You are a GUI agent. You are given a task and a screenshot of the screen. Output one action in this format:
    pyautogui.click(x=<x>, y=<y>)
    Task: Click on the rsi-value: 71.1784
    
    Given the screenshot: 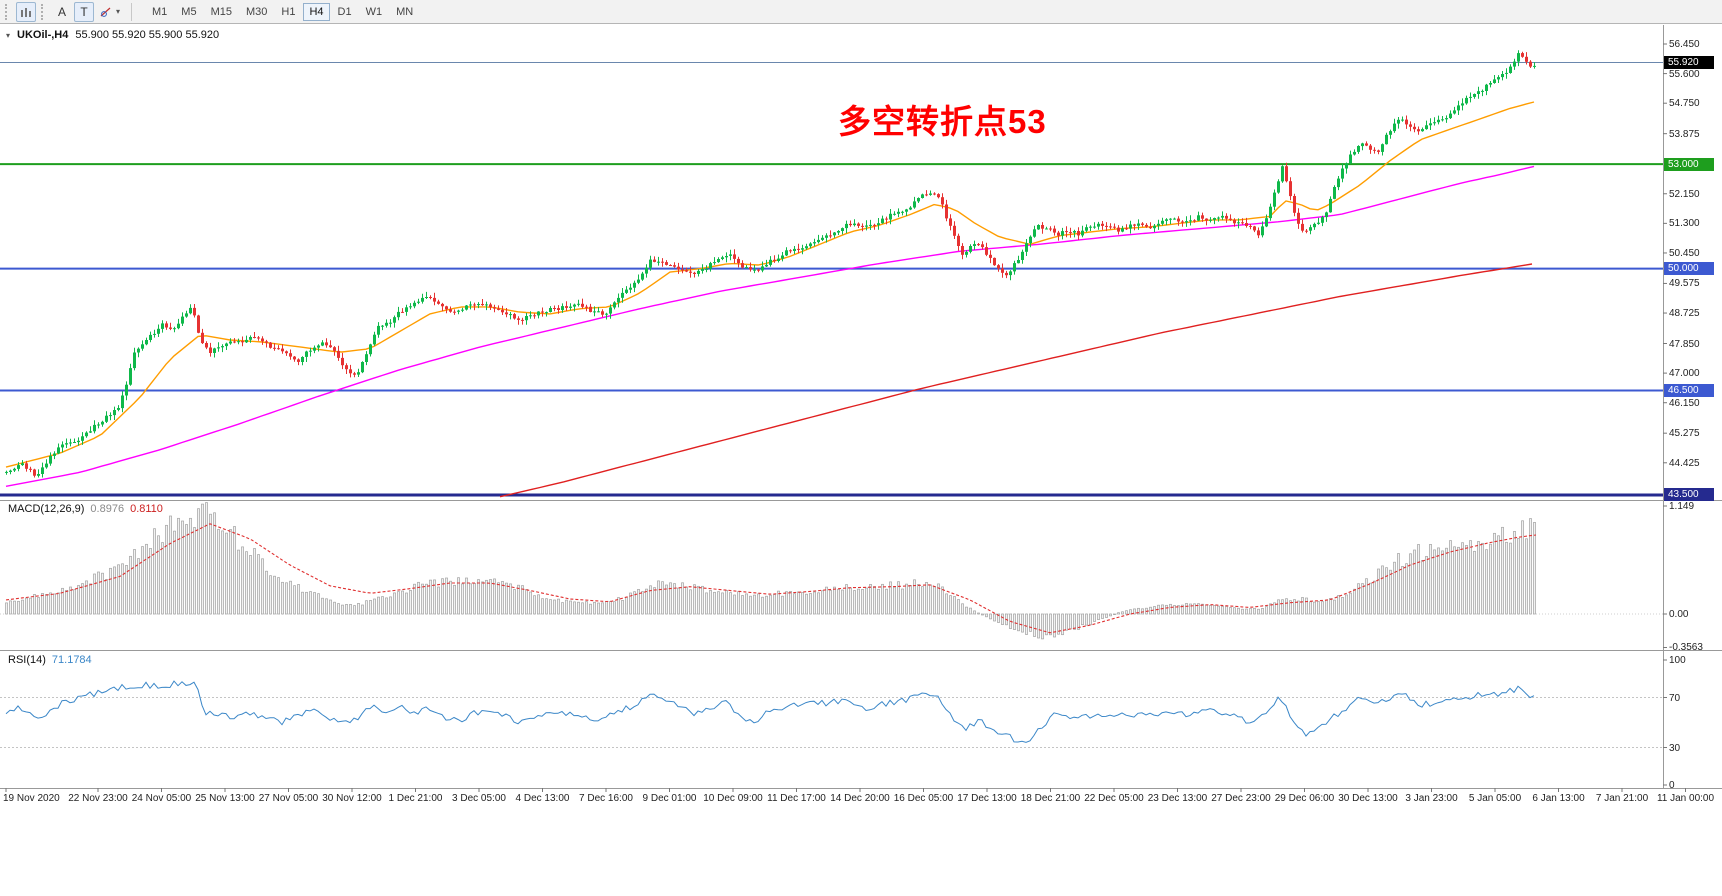 What is the action you would take?
    pyautogui.click(x=71, y=660)
    